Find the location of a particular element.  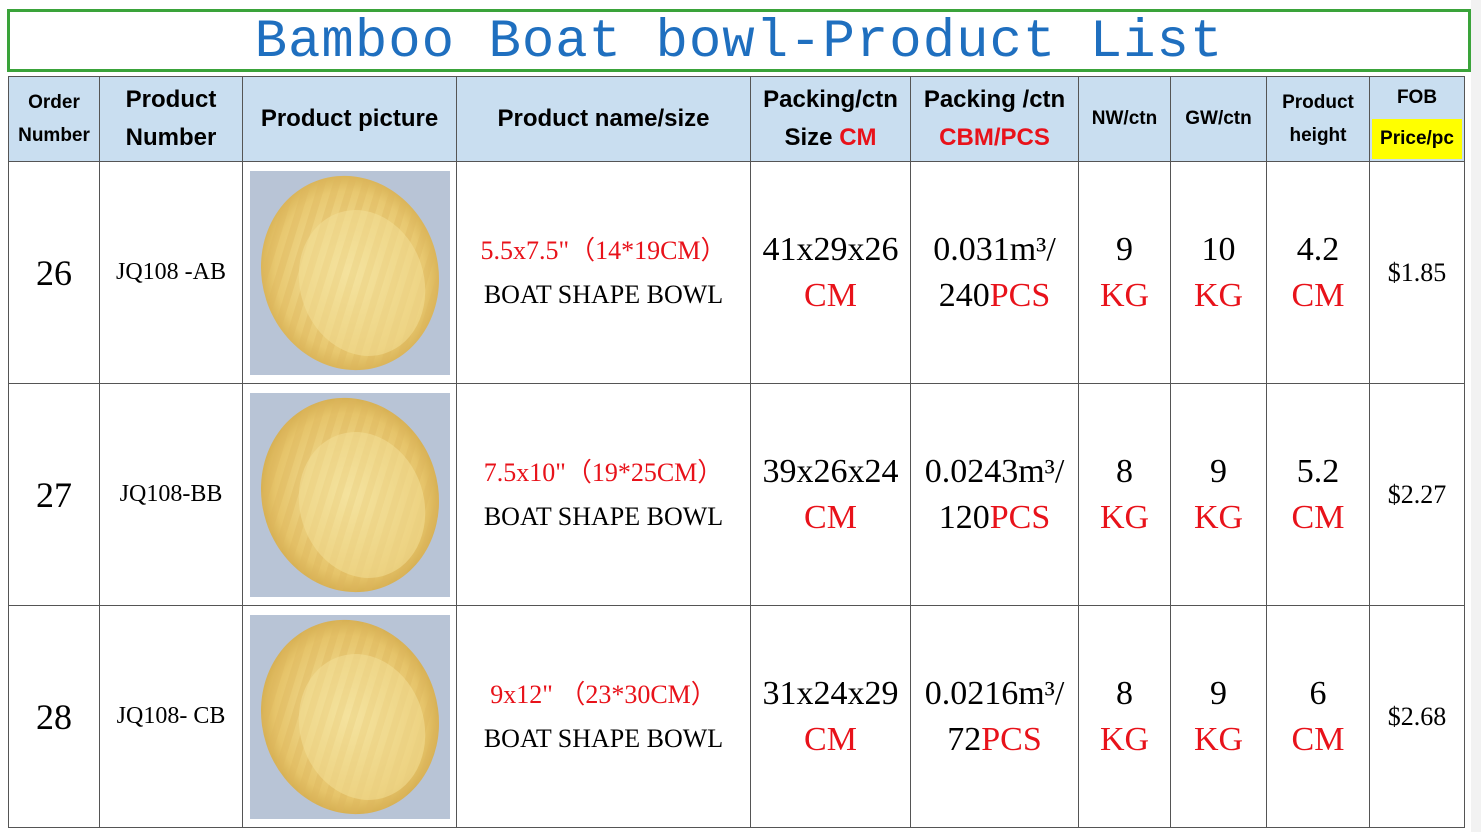

header-packing-line2: Size CM is located at coordinates (830, 138).